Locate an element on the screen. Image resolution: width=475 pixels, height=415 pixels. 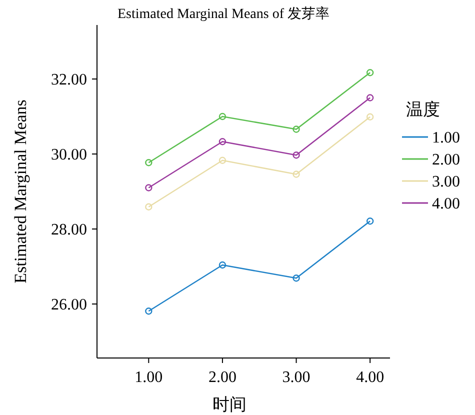
legend-title: 温度 is located at coordinates (423, 109).